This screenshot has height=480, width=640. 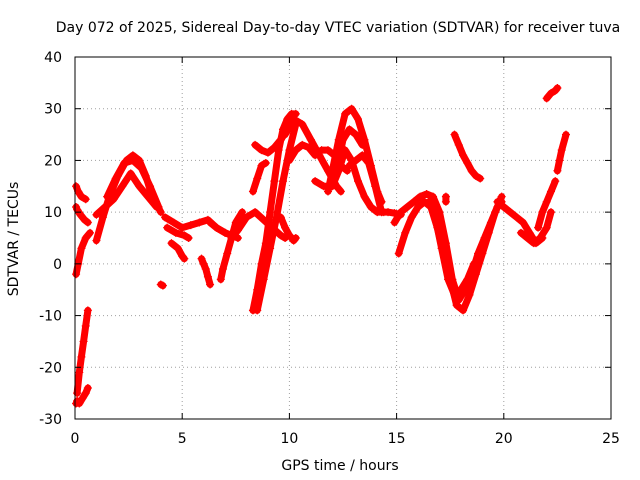 I want to click on x-tick-label: 20, so click(x=504, y=439).